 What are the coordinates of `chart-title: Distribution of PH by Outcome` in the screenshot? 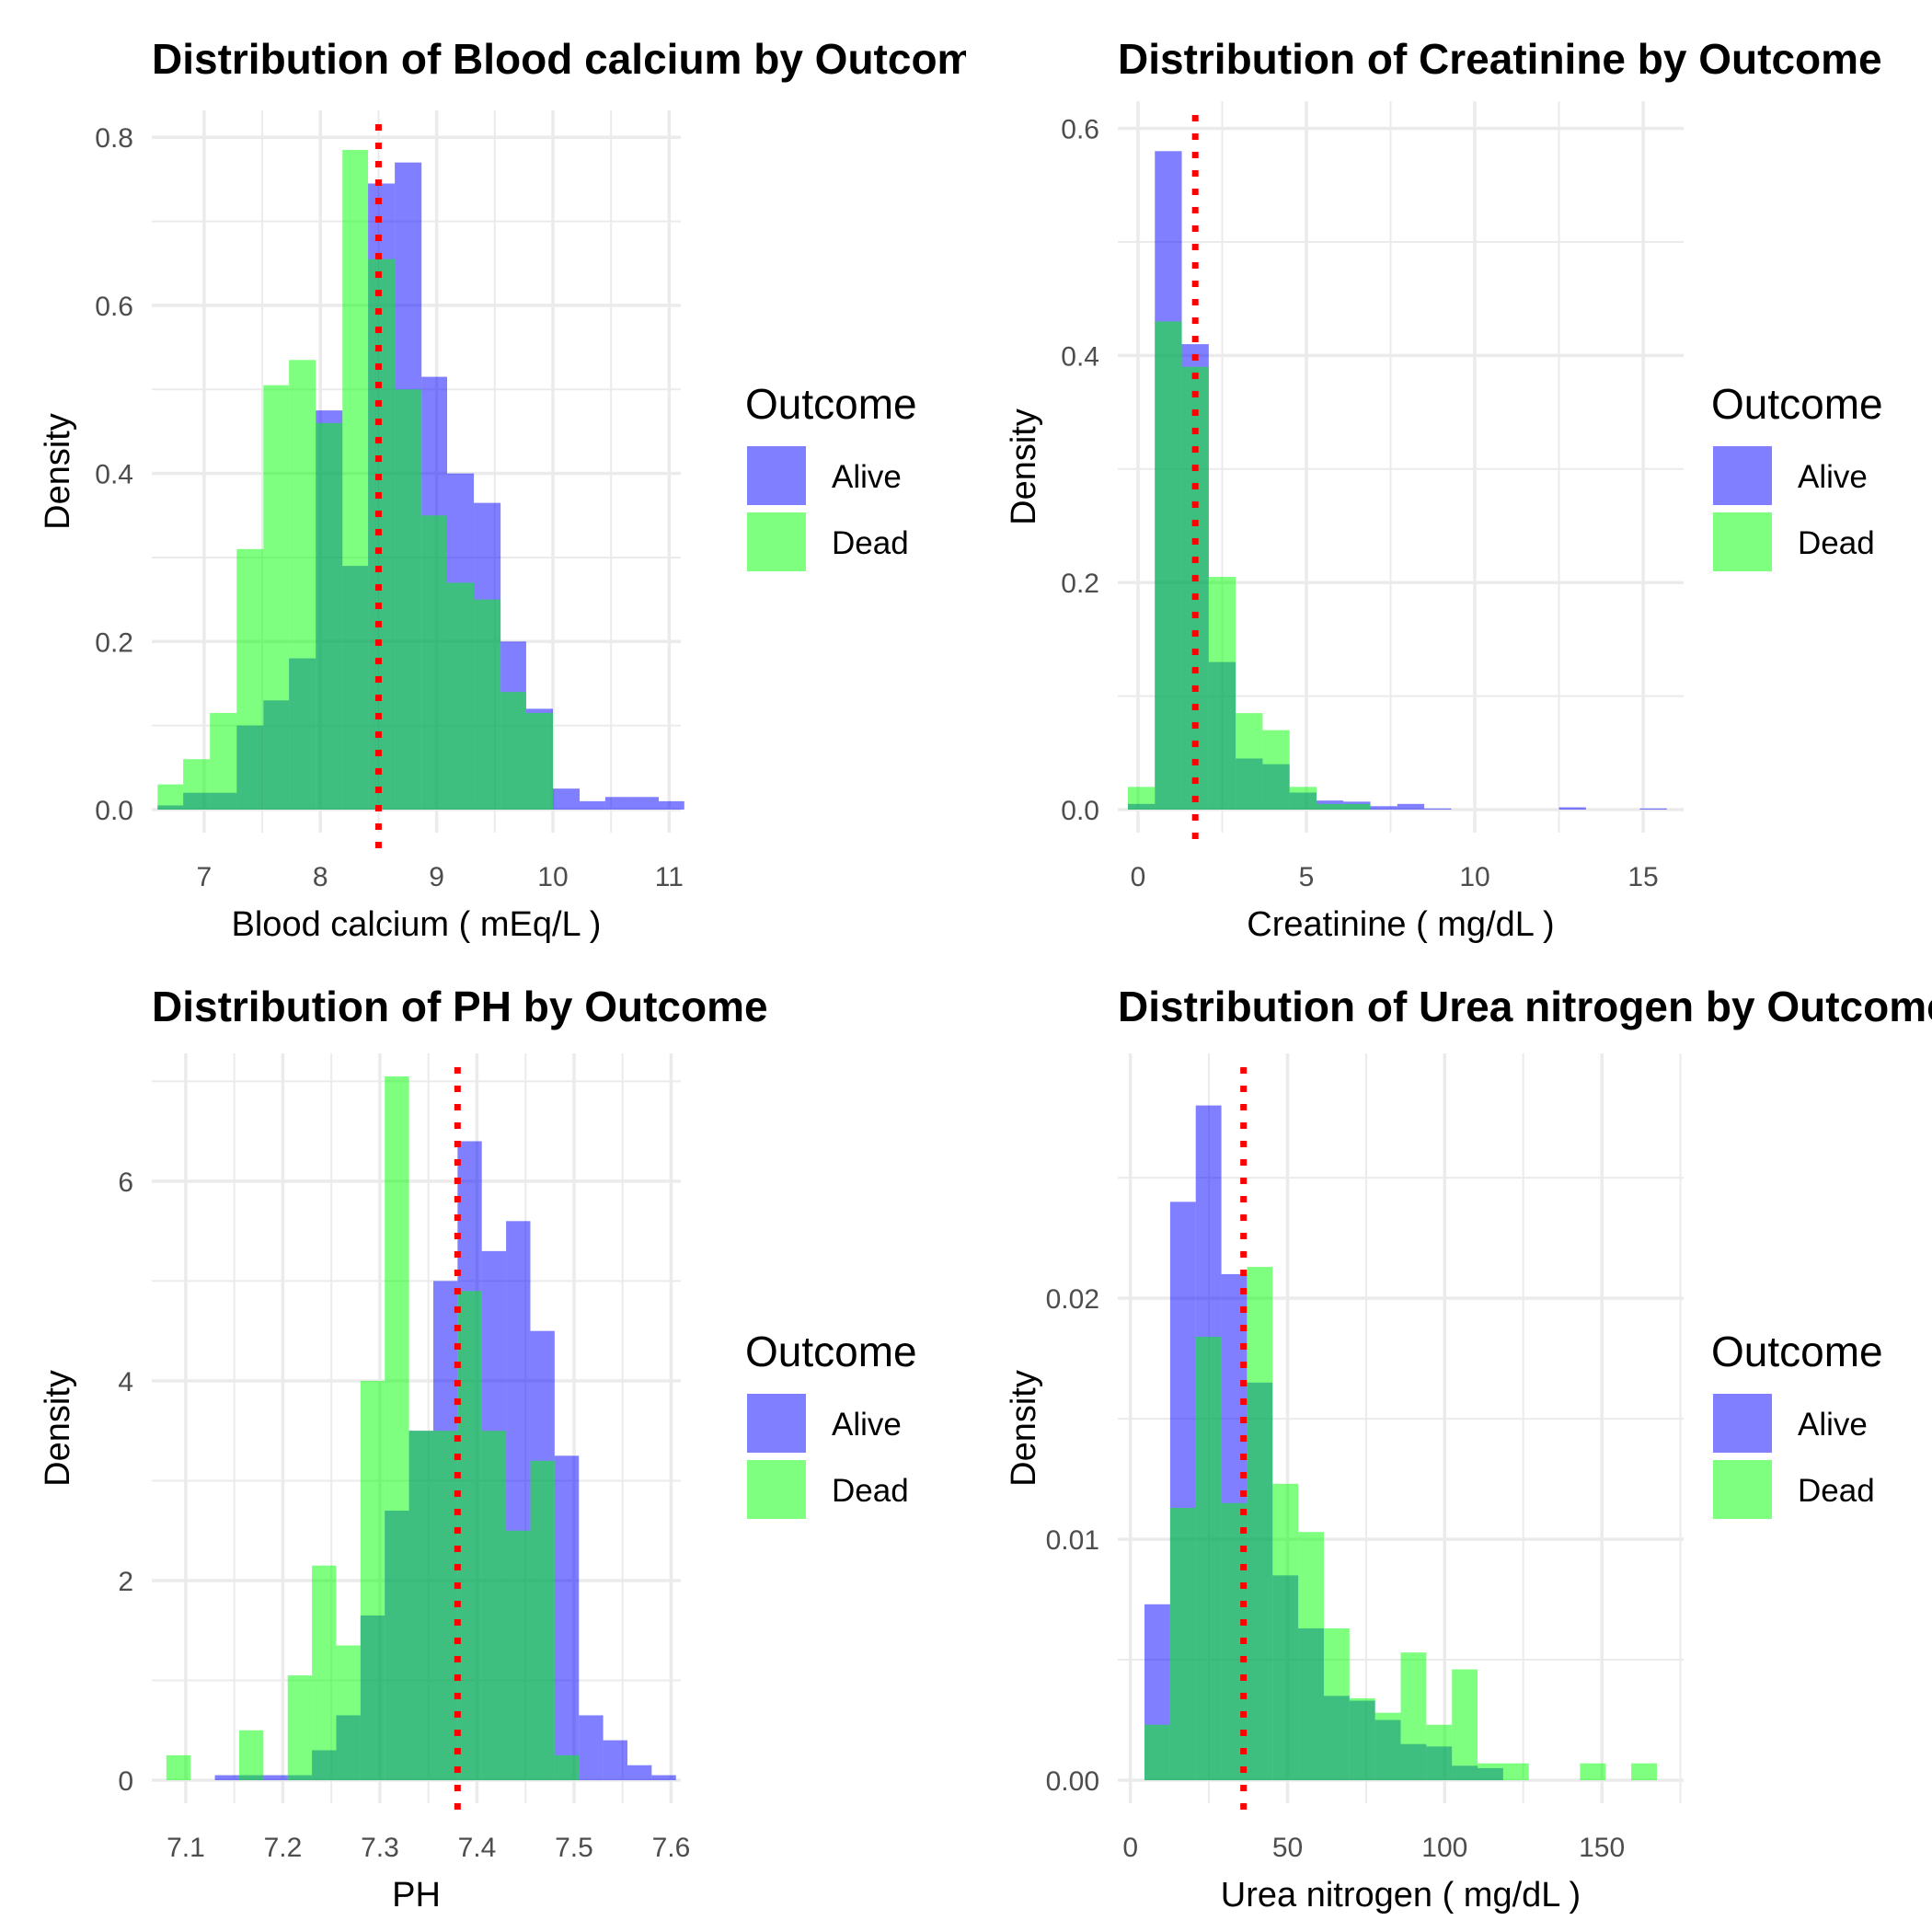 It's located at (460, 1006).